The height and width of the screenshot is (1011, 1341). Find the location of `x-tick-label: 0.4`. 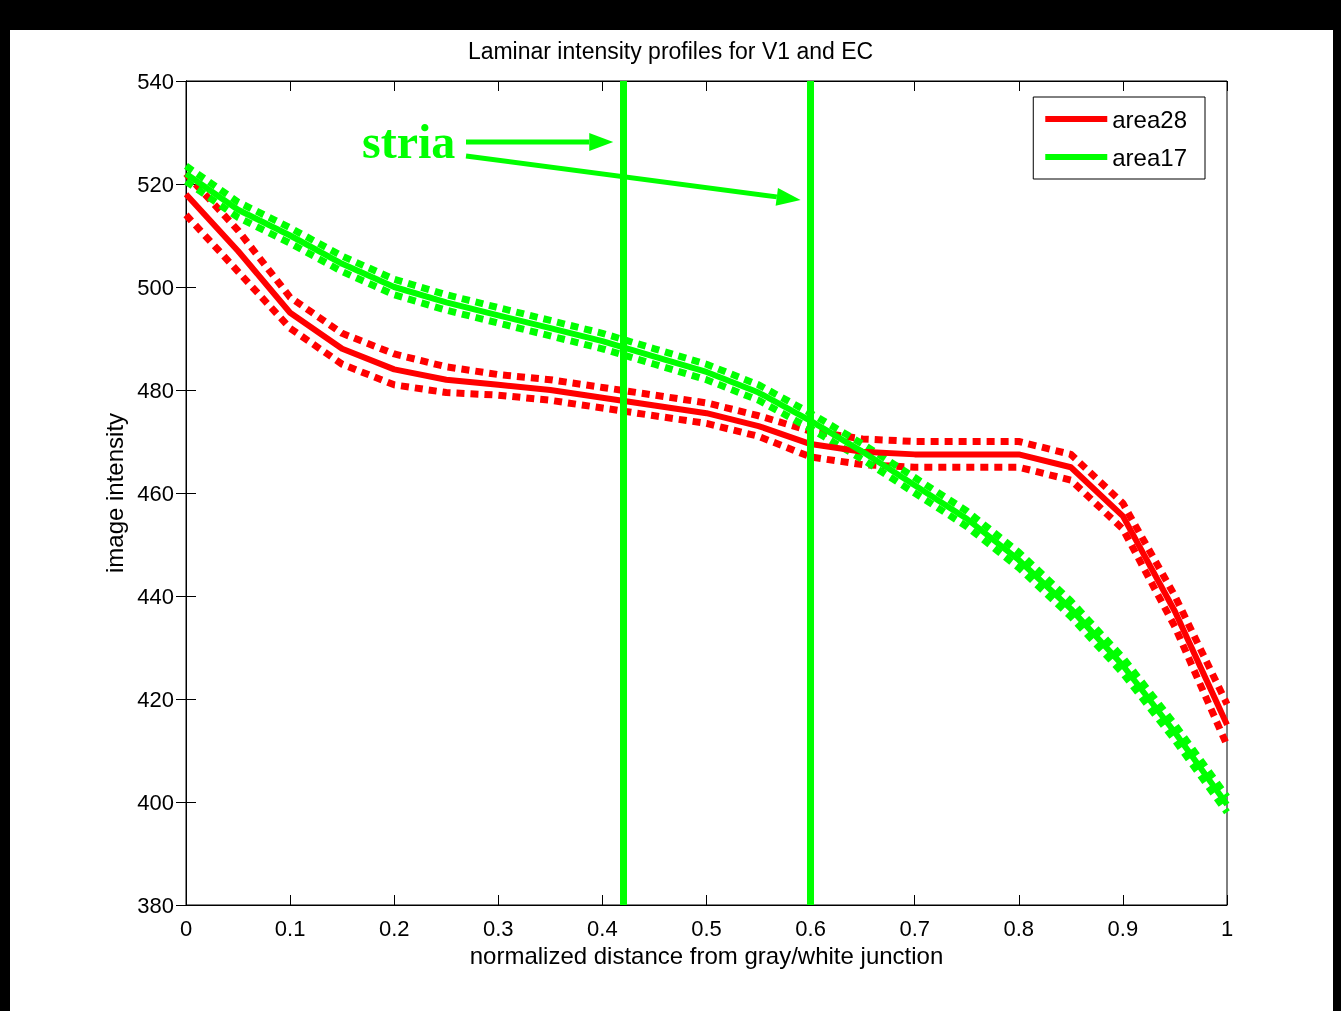

x-tick-label: 0.4 is located at coordinates (602, 928).